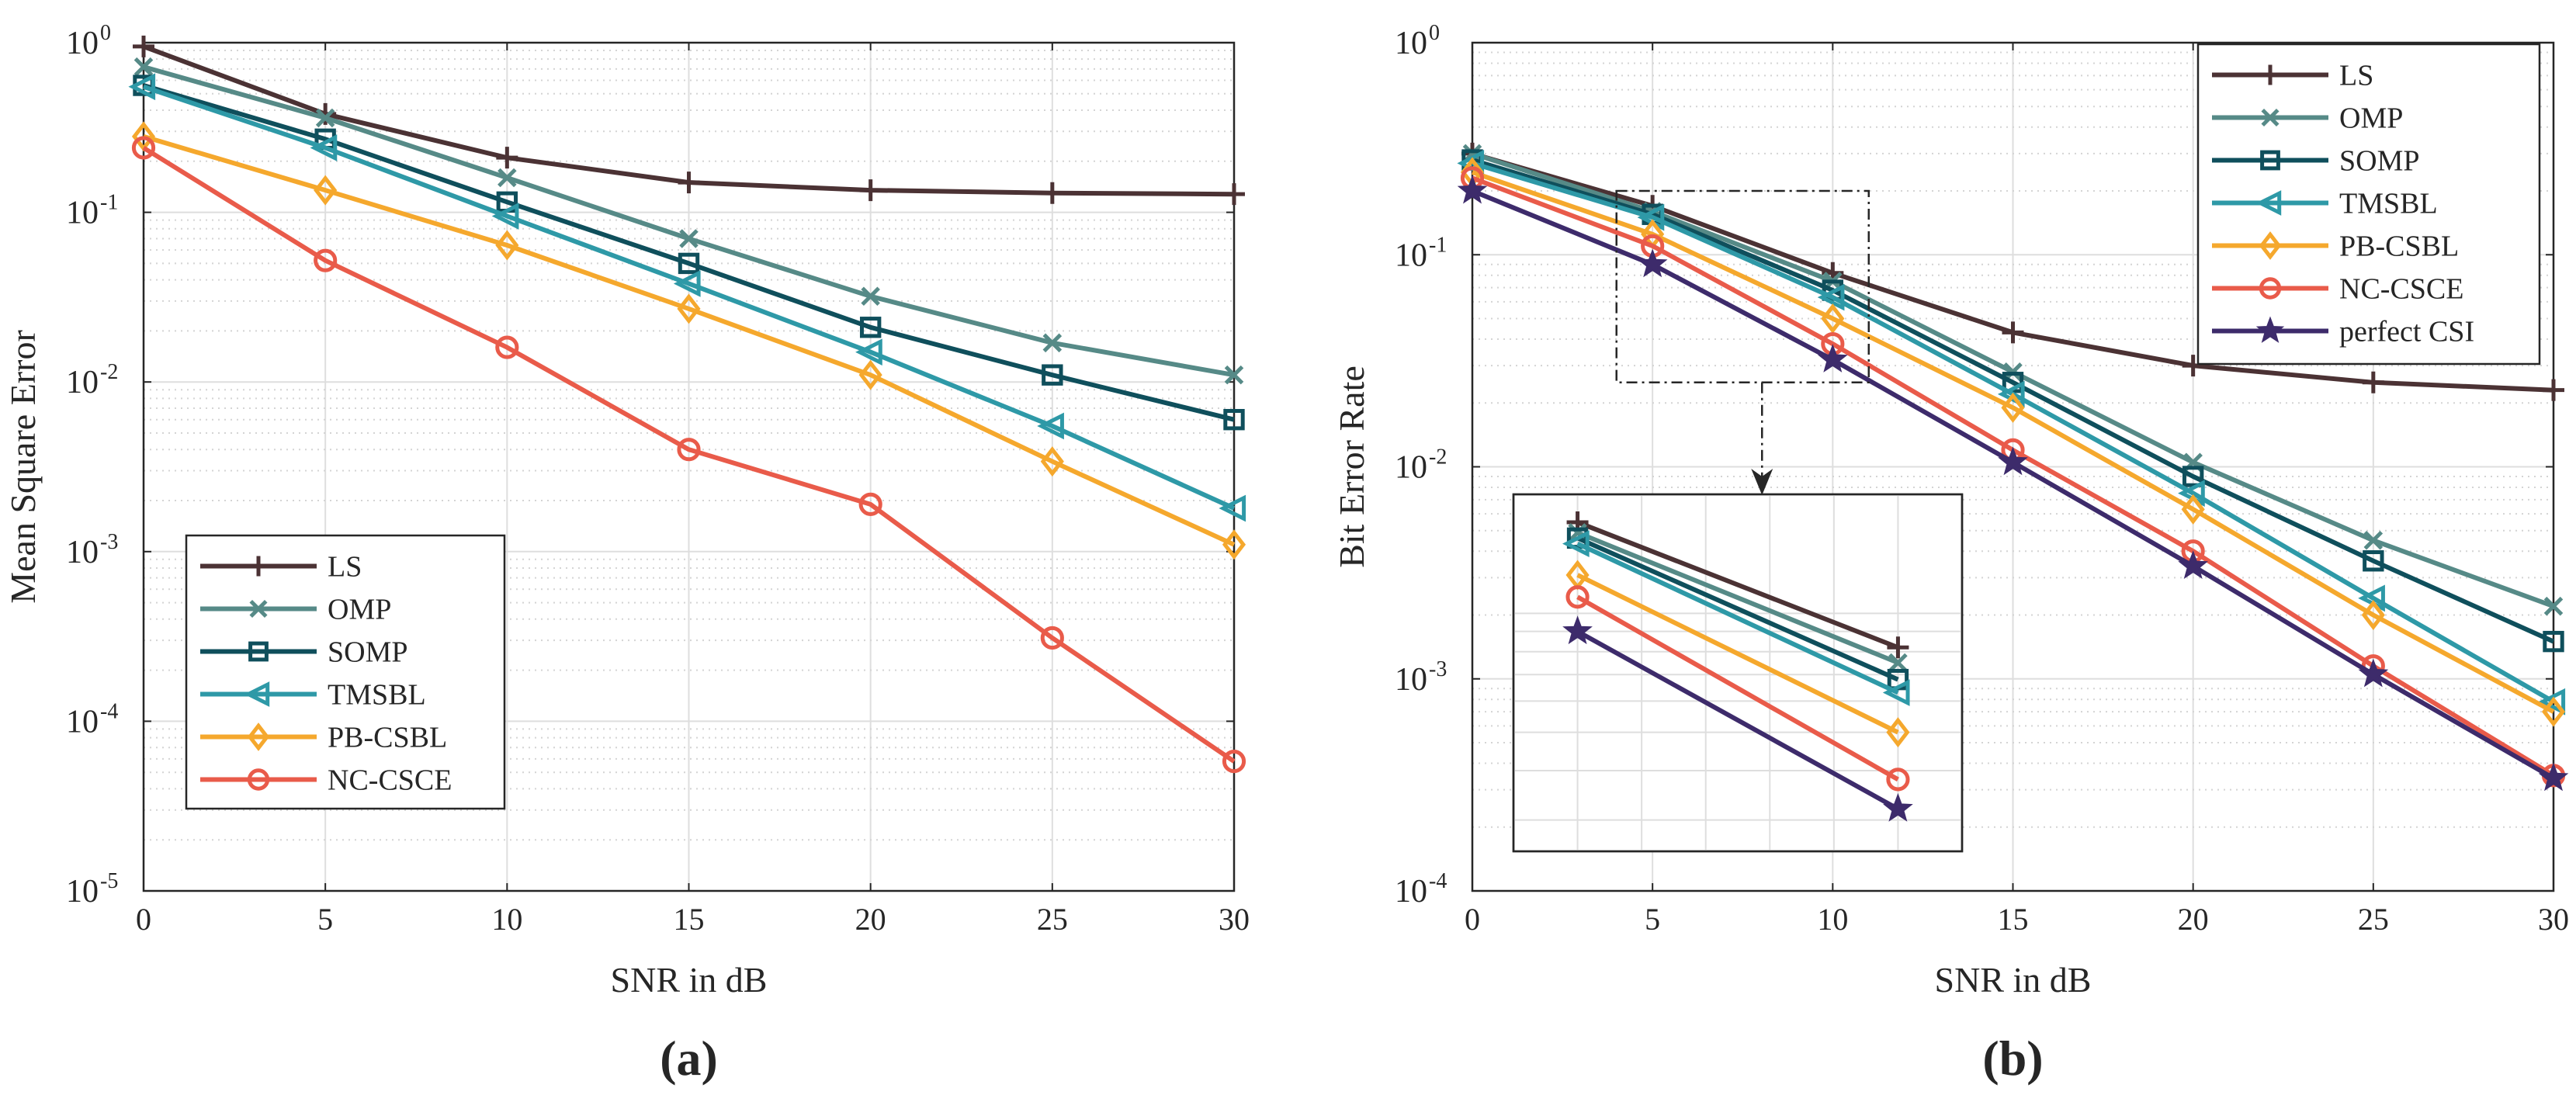 The height and width of the screenshot is (1095, 2576). What do you see at coordinates (368, 652) in the screenshot?
I see `legend-entry: SOMP` at bounding box center [368, 652].